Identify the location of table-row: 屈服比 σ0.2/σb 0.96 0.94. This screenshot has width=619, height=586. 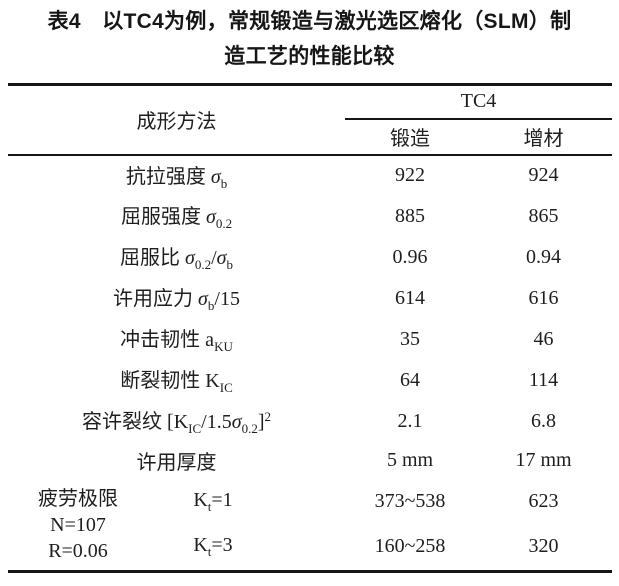
(310, 257).